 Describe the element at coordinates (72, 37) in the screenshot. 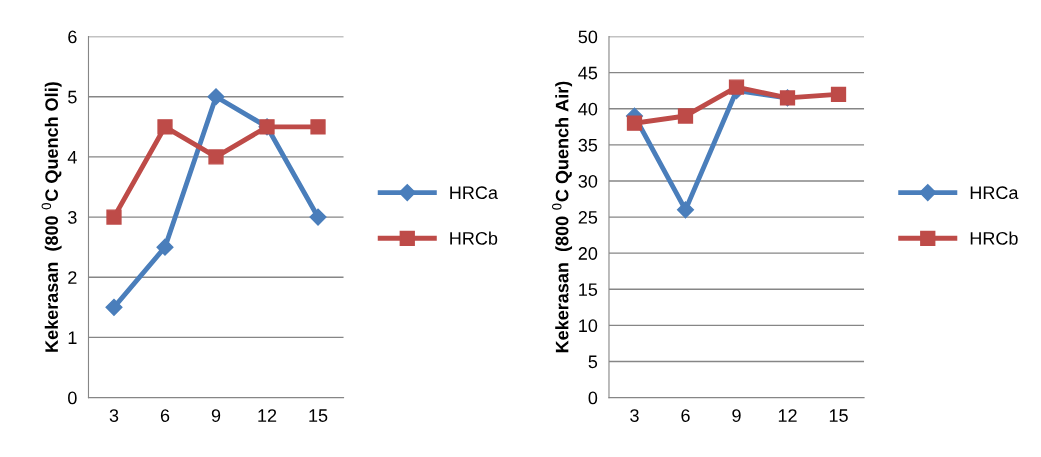

I see `y-tick-label: 6` at that location.